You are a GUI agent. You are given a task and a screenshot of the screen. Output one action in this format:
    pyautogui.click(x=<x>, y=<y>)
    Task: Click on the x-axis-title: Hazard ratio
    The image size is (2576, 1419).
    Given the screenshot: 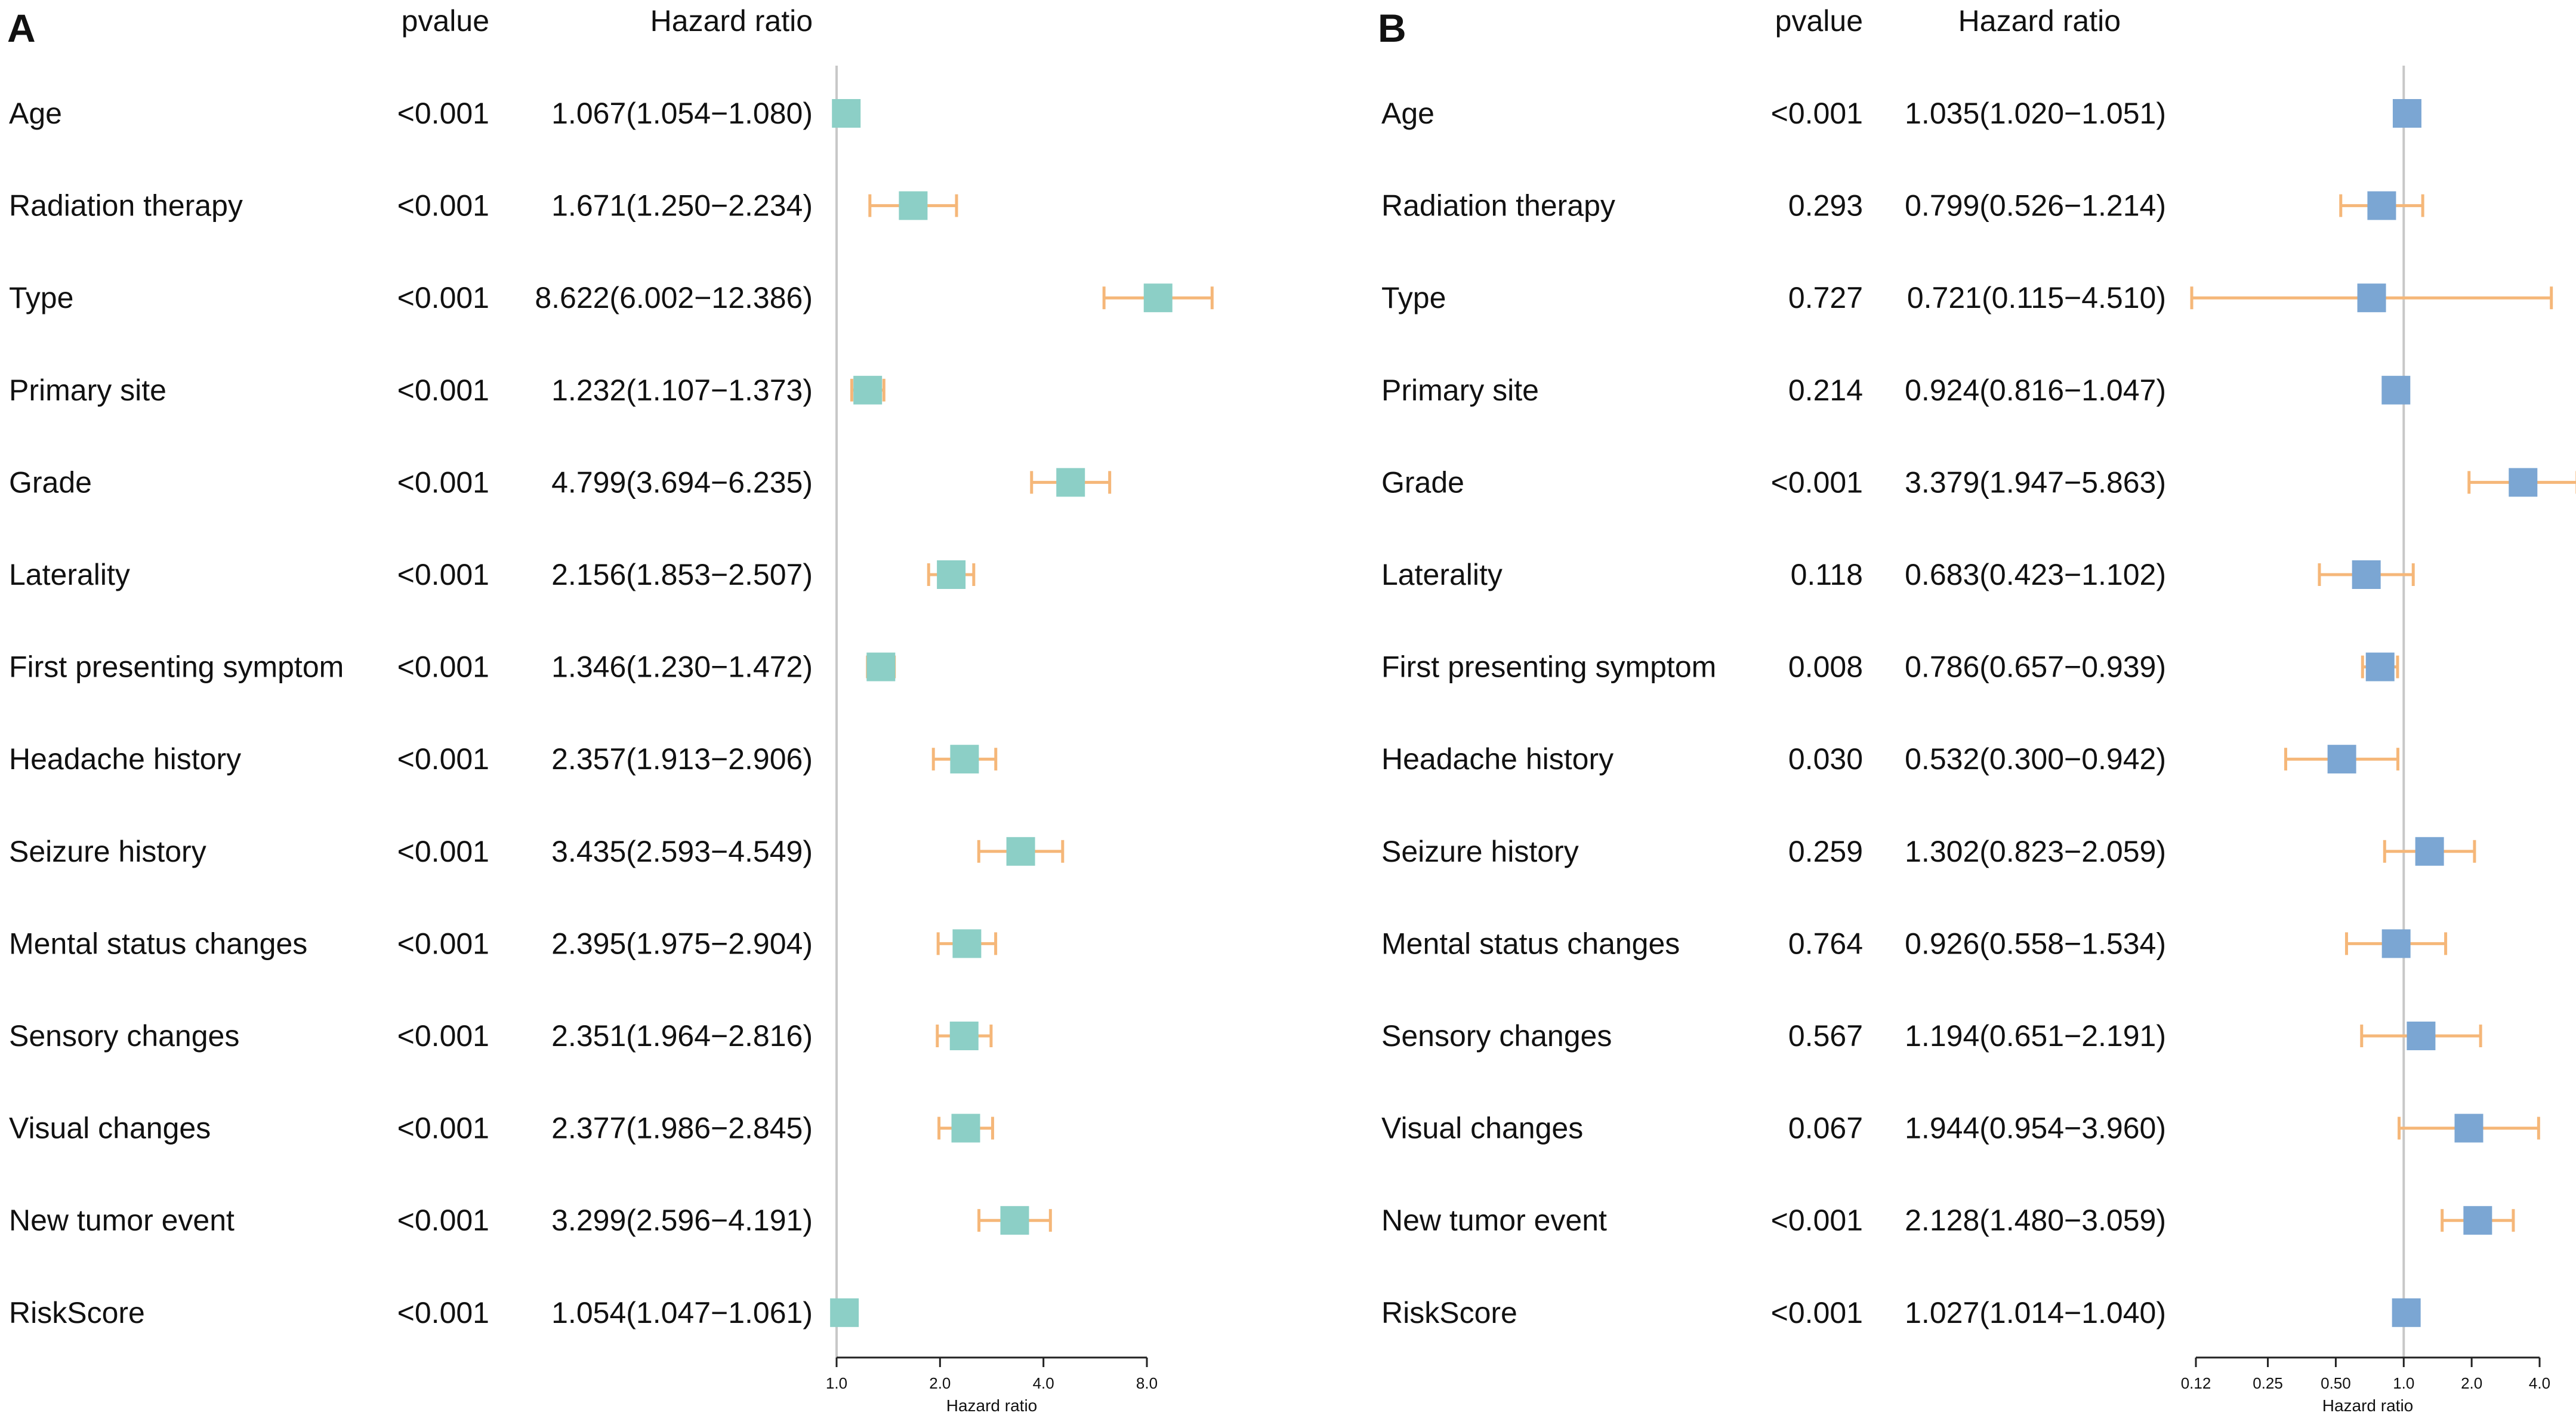 What is the action you would take?
    pyautogui.click(x=992, y=1405)
    